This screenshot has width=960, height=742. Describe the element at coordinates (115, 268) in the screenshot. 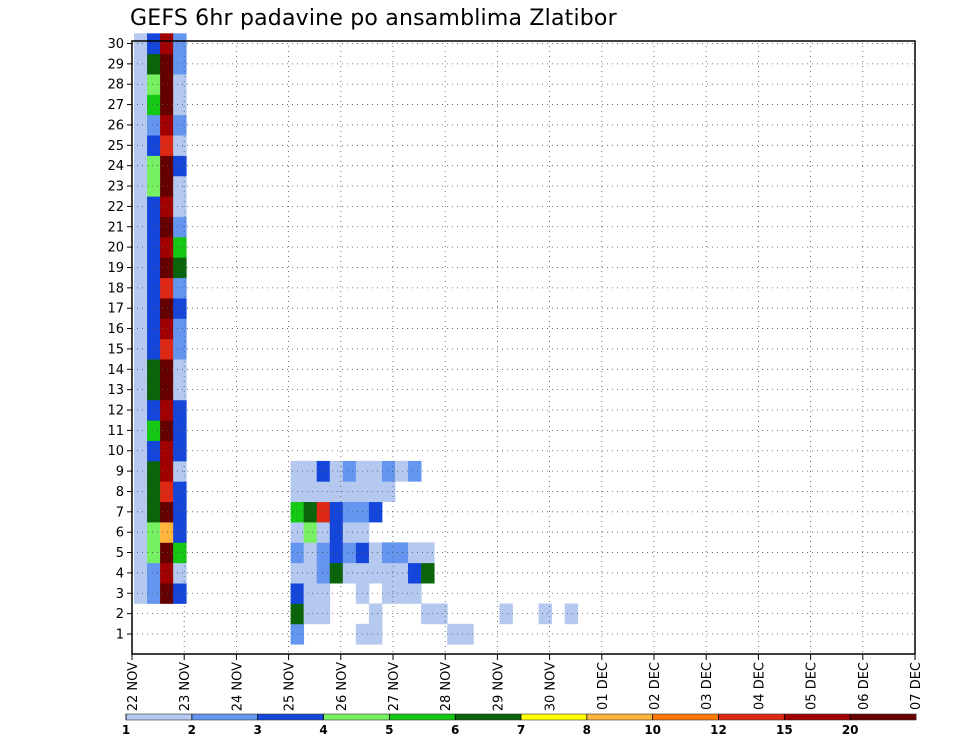

I see `y-tick-label: 19` at that location.